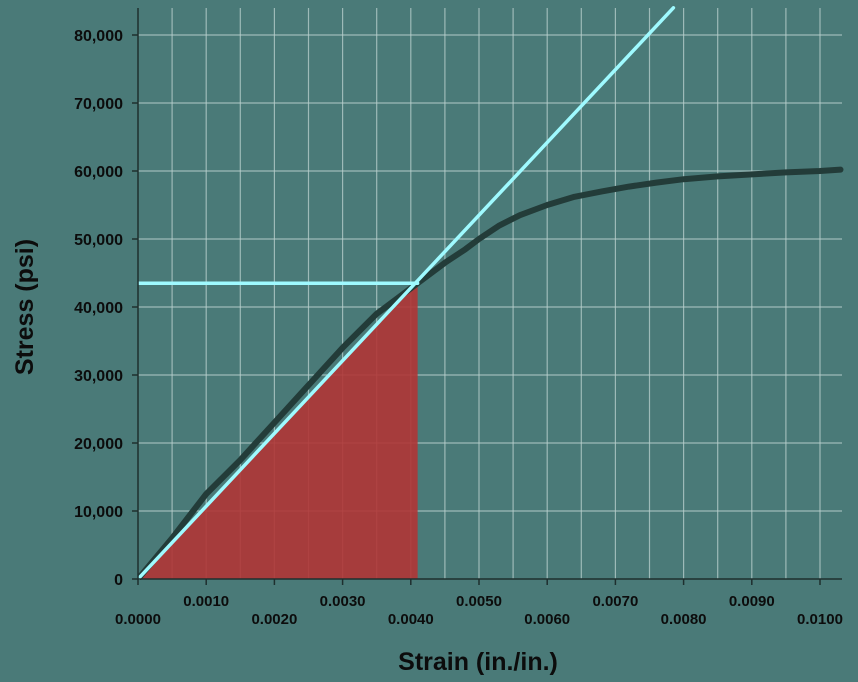 This screenshot has height=682, width=858. Describe the element at coordinates (343, 601) in the screenshot. I see `x-tick-label: 0.0030` at that location.